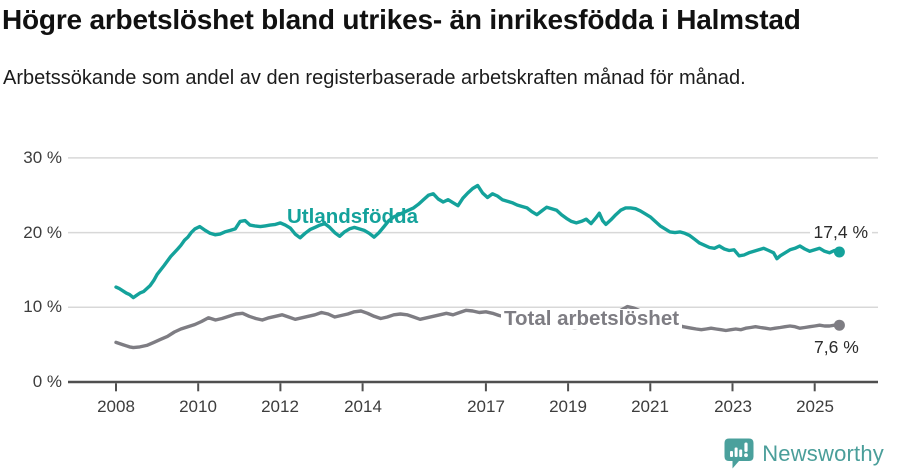 This screenshot has height=474, width=900. Describe the element at coordinates (280, 406) in the screenshot. I see `x-tick-label: 2012` at that location.